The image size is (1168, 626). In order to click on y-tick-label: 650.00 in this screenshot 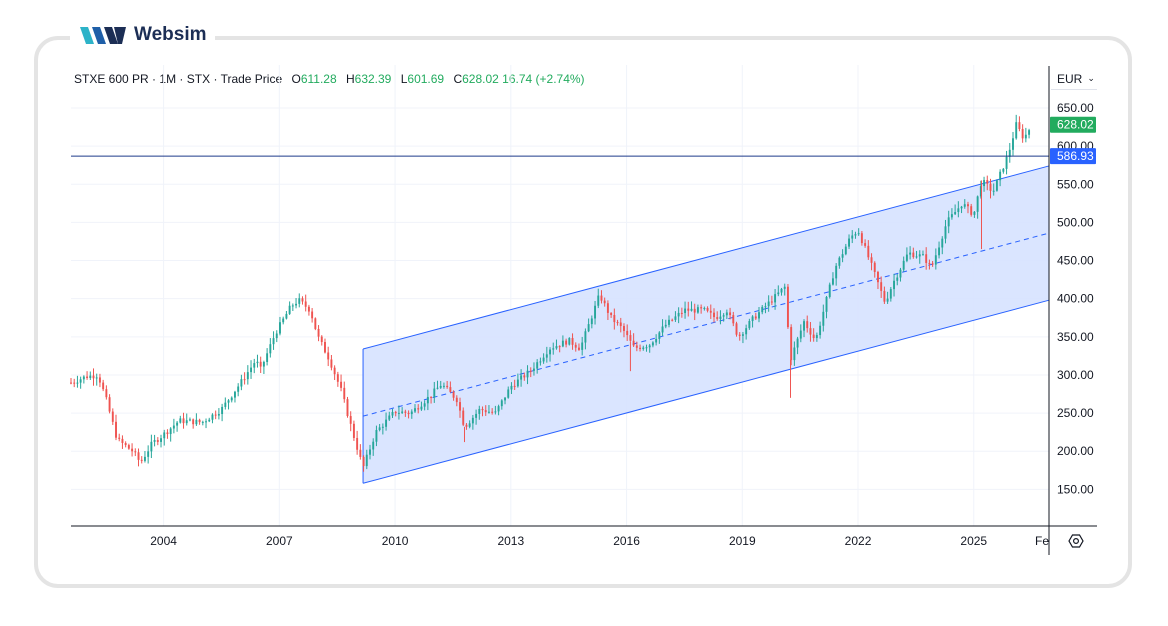, I will do `click(1075, 108)`.